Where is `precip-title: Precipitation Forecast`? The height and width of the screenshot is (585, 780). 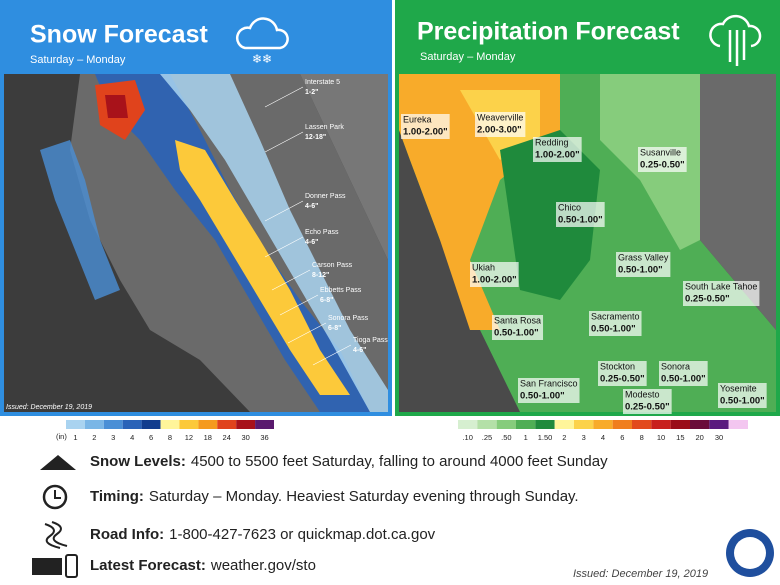 precip-title: Precipitation Forecast is located at coordinates (548, 32).